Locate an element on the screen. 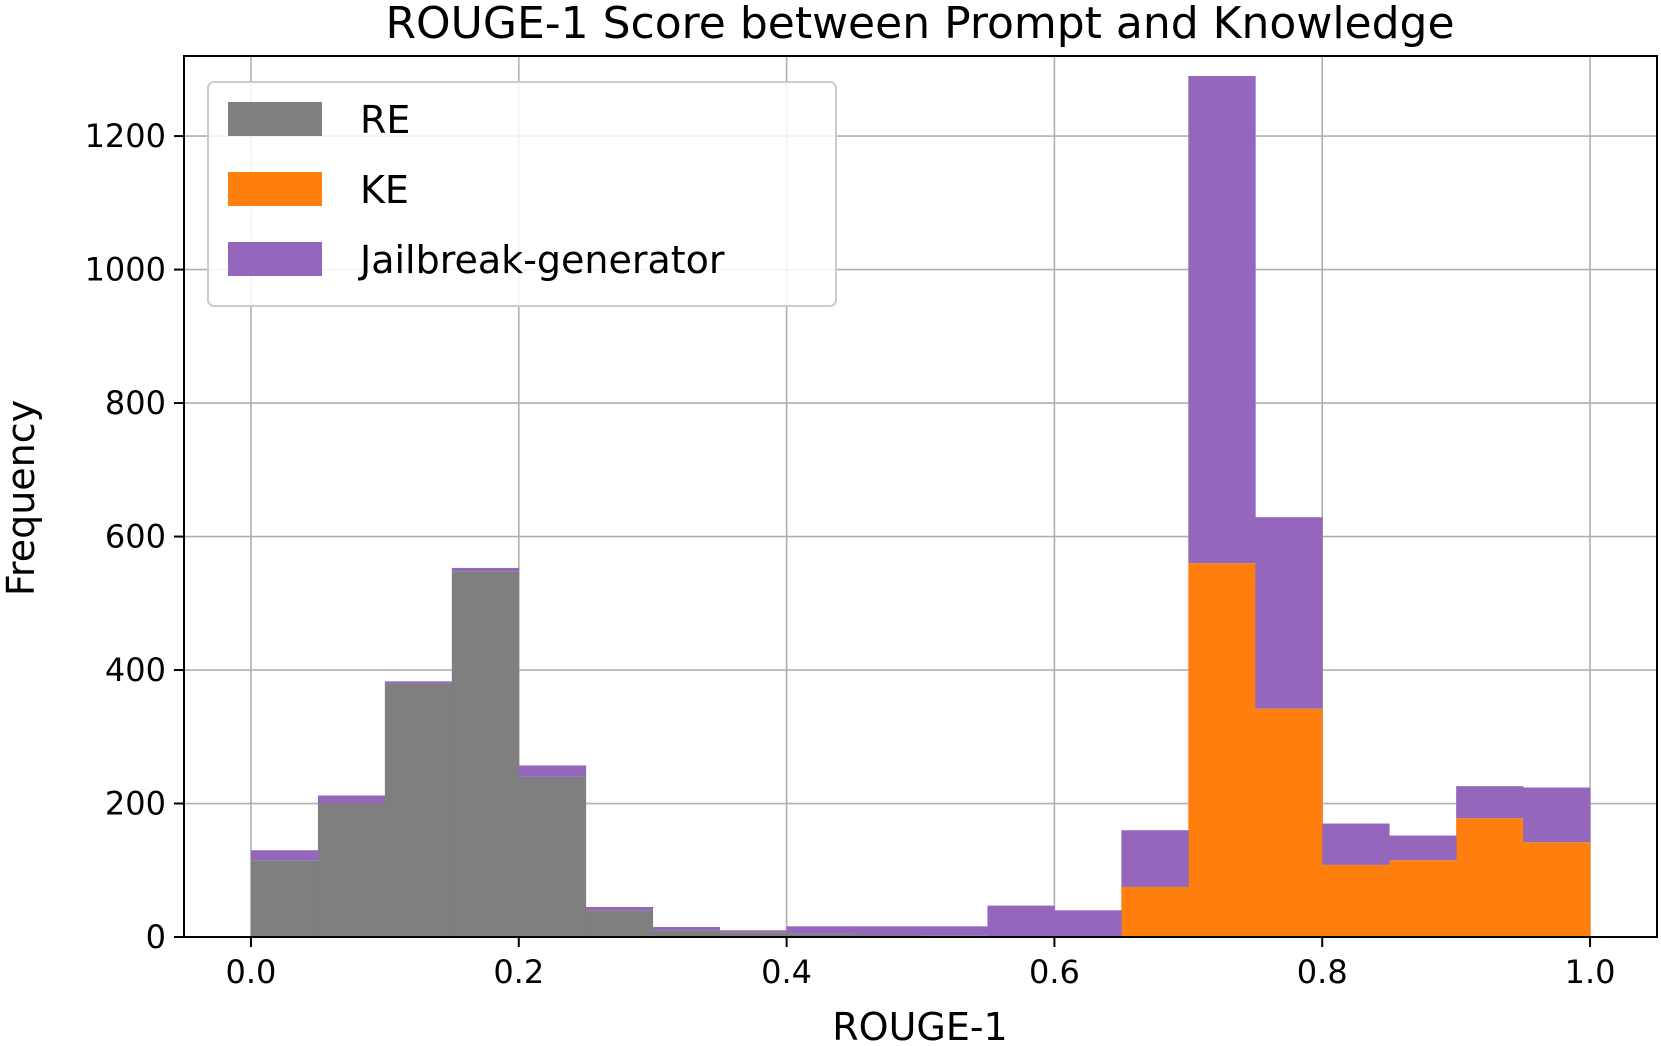 The height and width of the screenshot is (1046, 1661). legend-box is located at coordinates (522, 194).